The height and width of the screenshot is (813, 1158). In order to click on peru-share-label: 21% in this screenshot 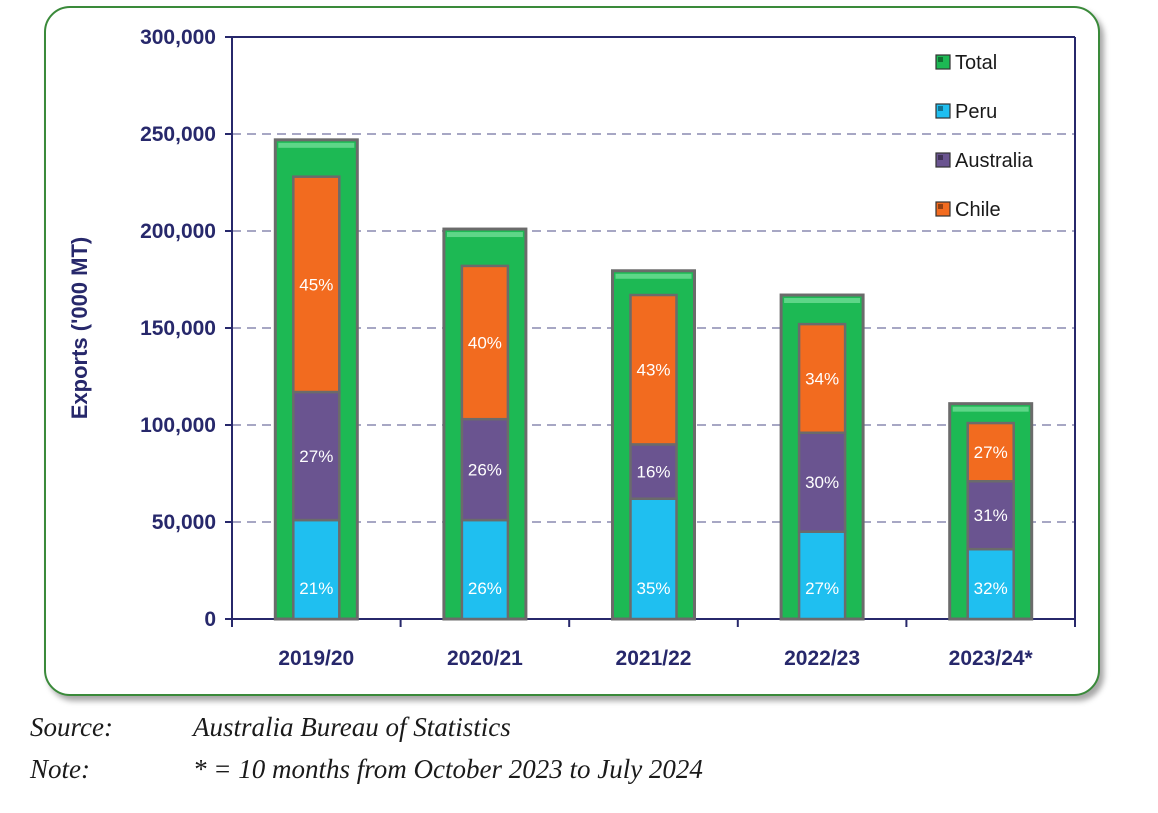, I will do `click(316, 588)`.